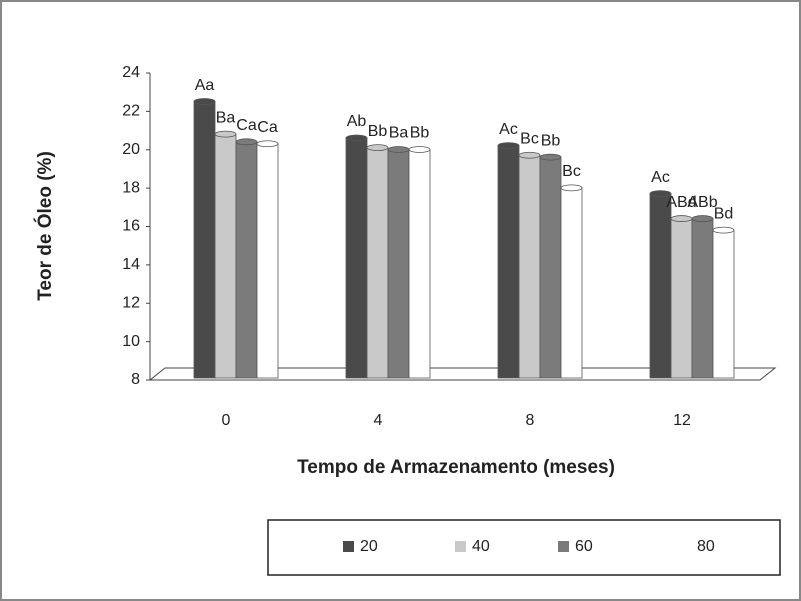 This screenshot has height=601, width=801. I want to click on y-tick-label: 12, so click(131, 302).